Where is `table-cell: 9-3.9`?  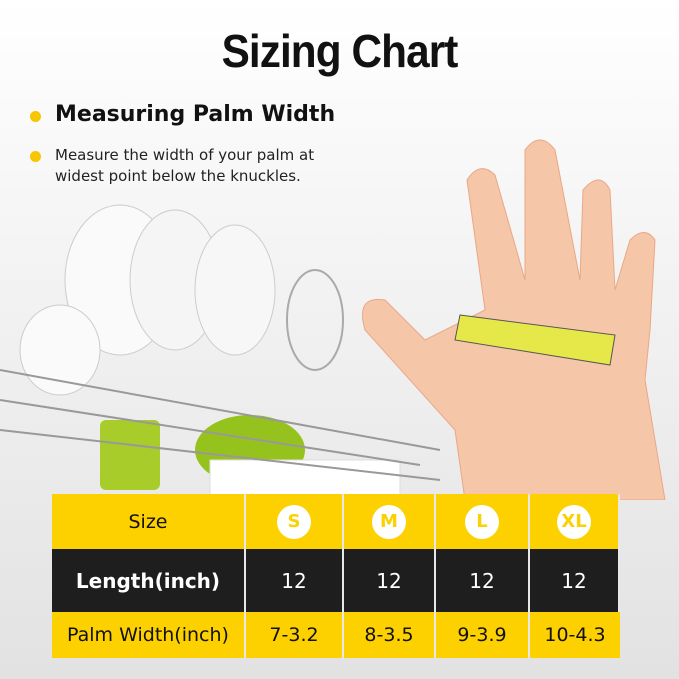 table-cell: 9-3.9 is located at coordinates (483, 635).